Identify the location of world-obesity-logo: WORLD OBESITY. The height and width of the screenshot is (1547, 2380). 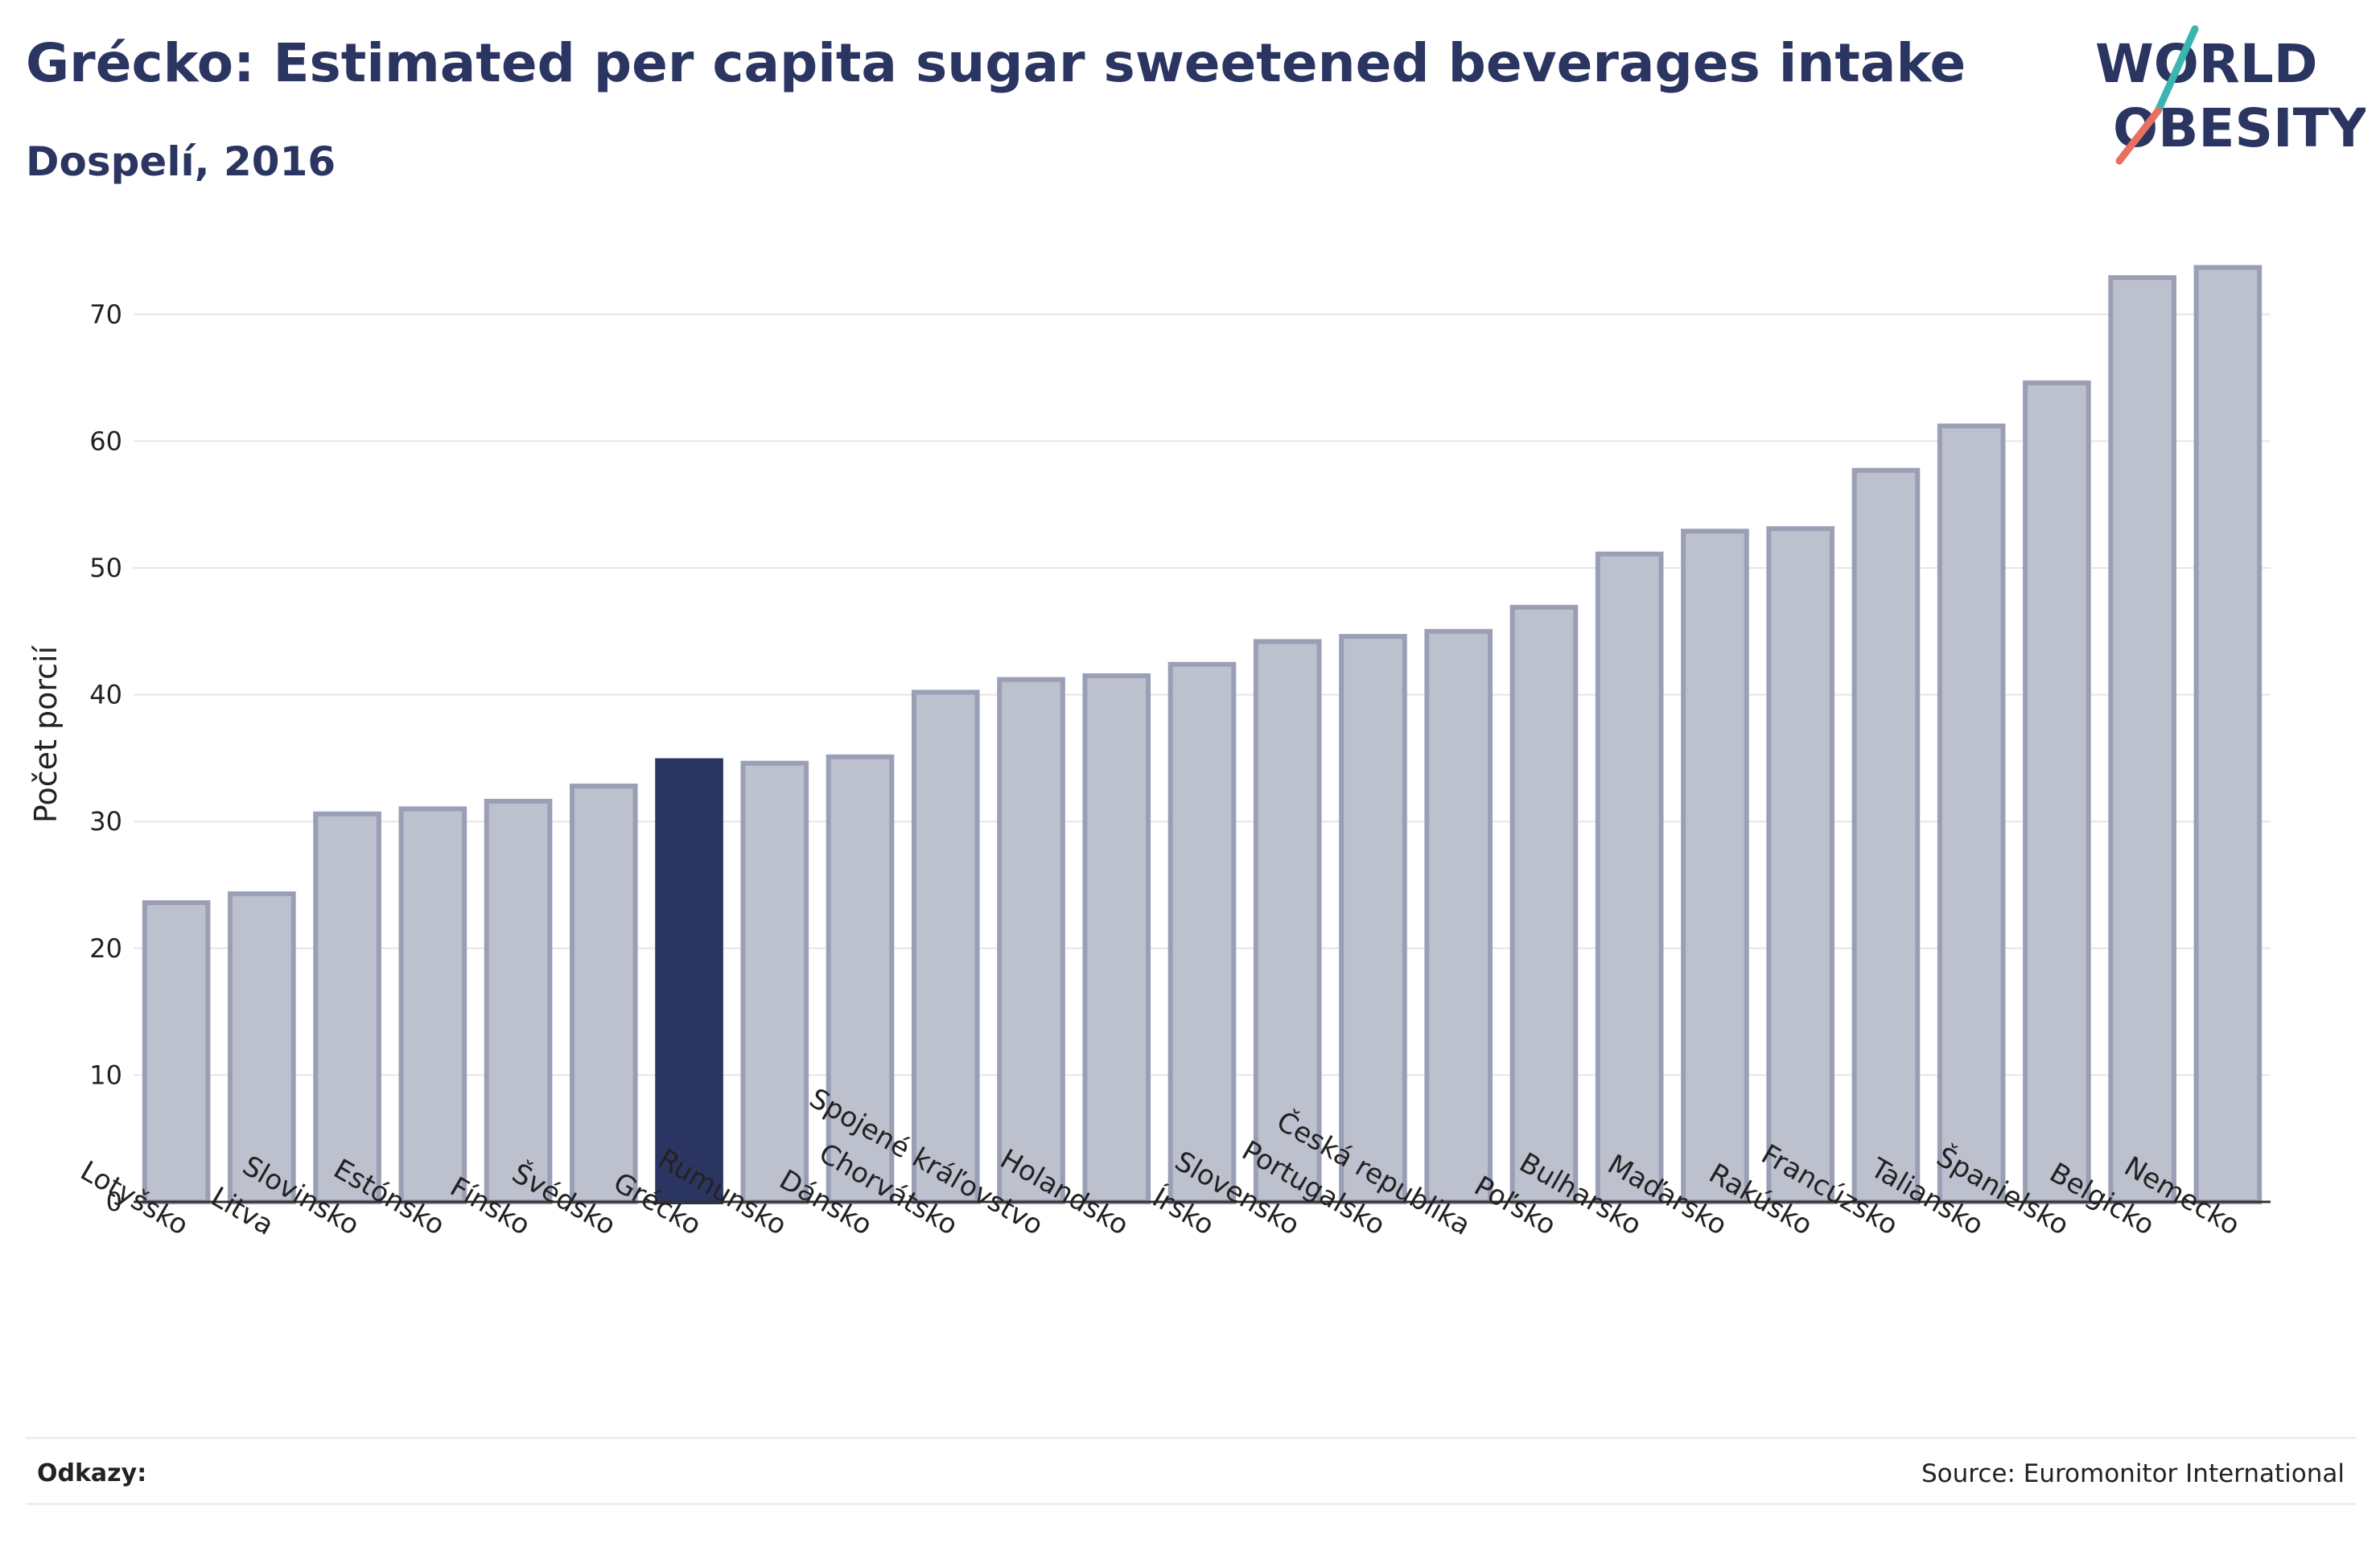
(2230, 95).